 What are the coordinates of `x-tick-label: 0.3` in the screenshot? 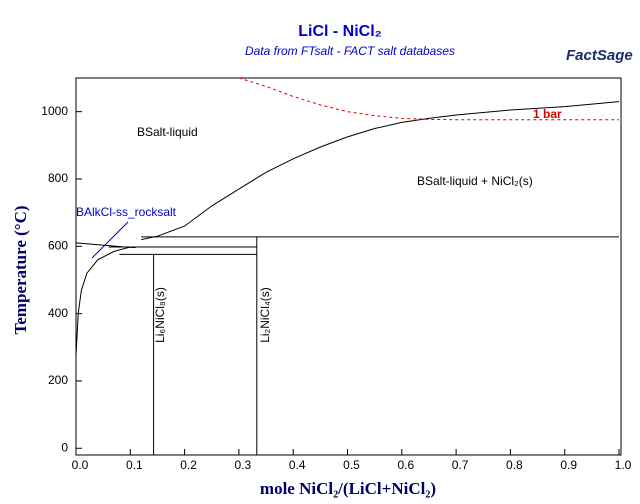 It's located at (243, 465).